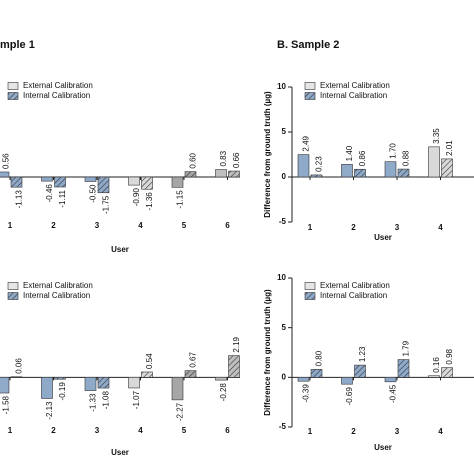 The image size is (474, 474). Describe the element at coordinates (56, 295) in the screenshot. I see `legend-label: Internal Calibration` at that location.